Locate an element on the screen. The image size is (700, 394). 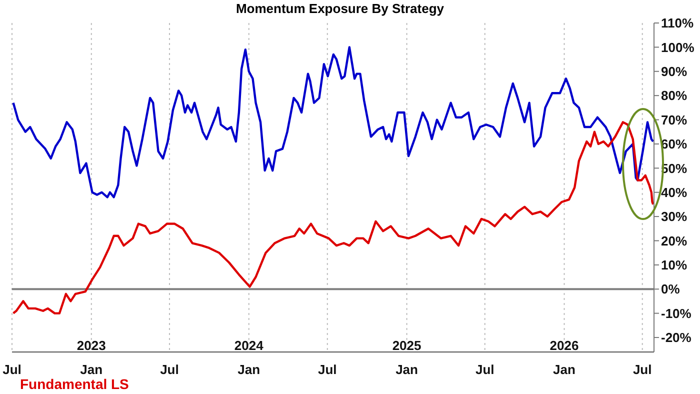
y-tick-label: 40% is located at coordinates (674, 192).